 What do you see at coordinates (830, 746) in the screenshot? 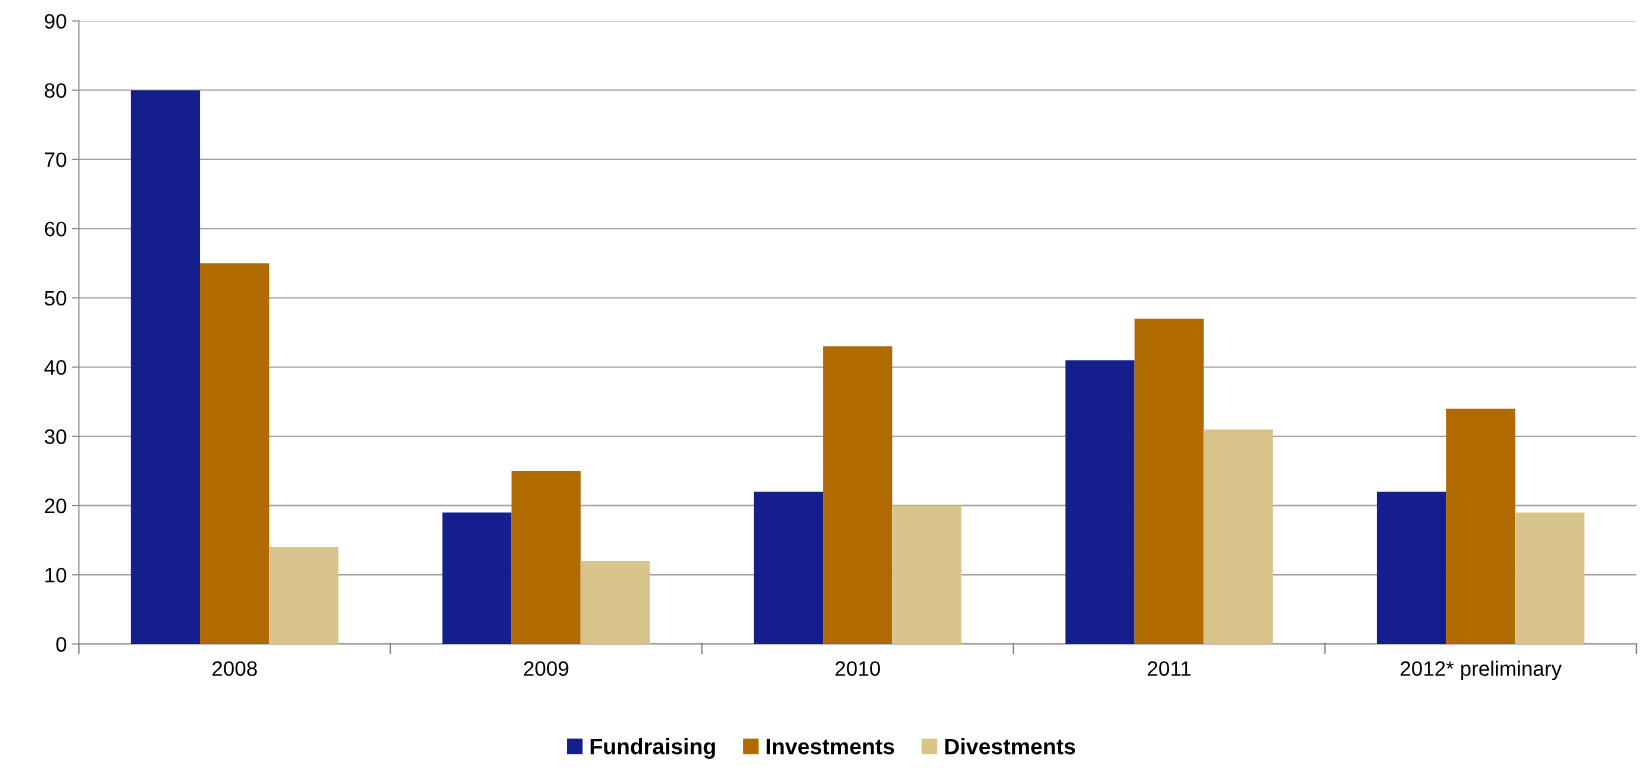
I see `legend-label: Investments` at bounding box center [830, 746].